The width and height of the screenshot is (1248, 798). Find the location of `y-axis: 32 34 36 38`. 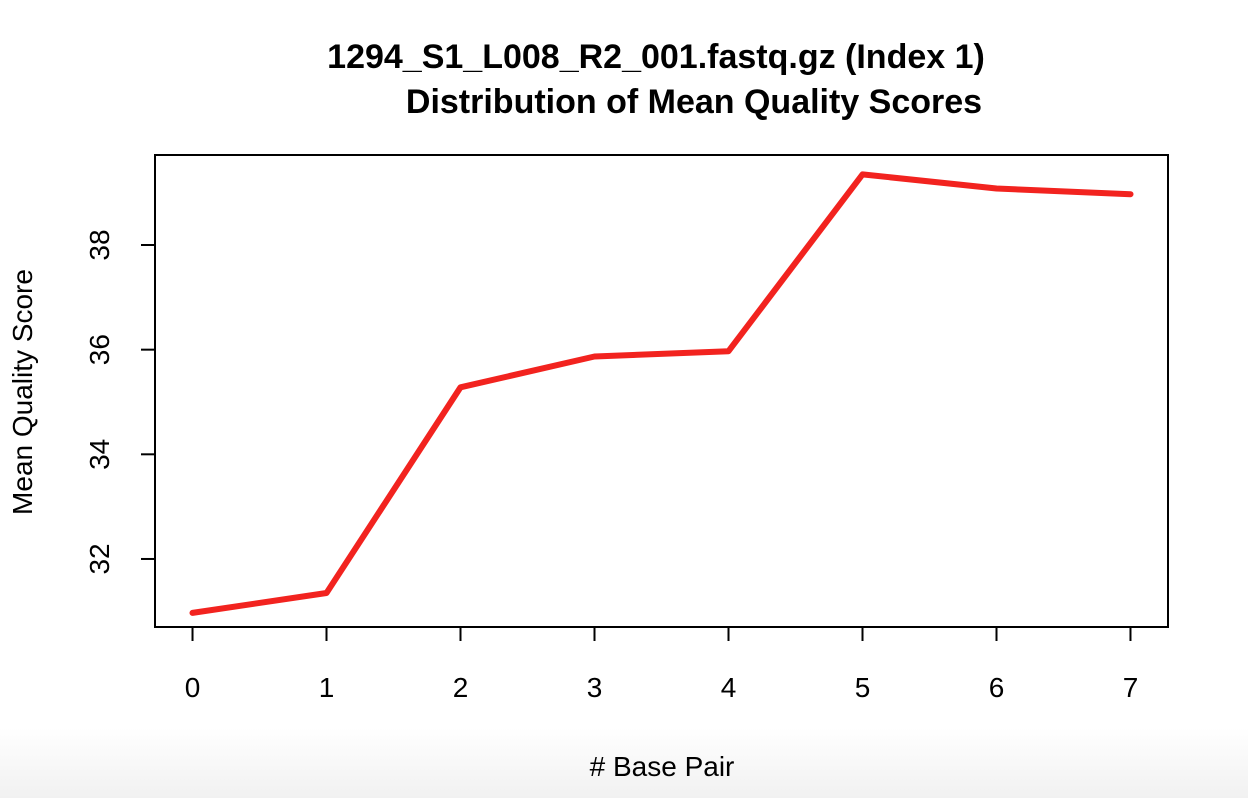

y-axis: 32 34 36 38 is located at coordinates (119, 402).